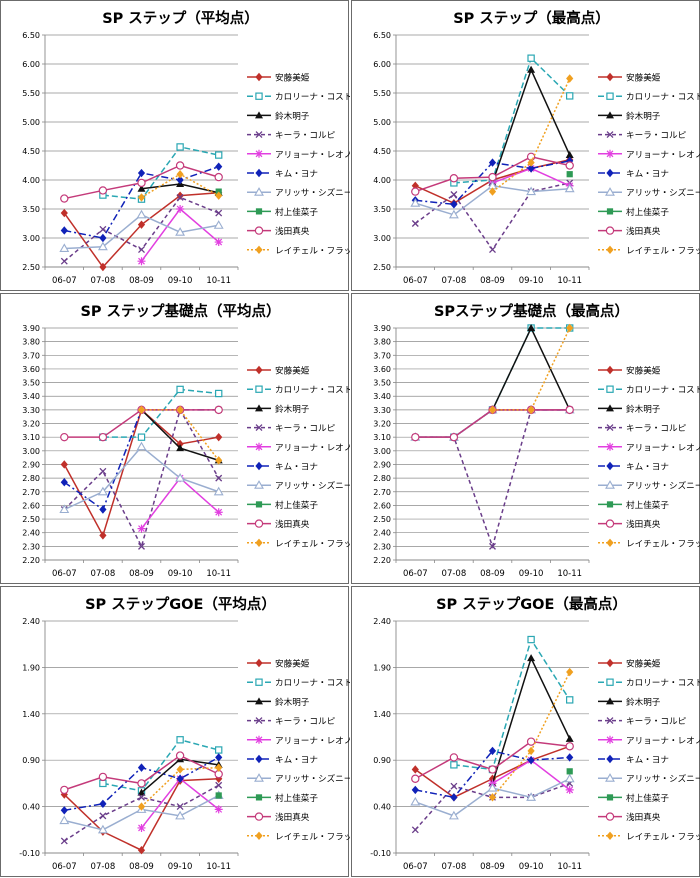 Image resolution: width=700 pixels, height=878 pixels. I want to click on x-tick-label: 07-08, so click(103, 867).